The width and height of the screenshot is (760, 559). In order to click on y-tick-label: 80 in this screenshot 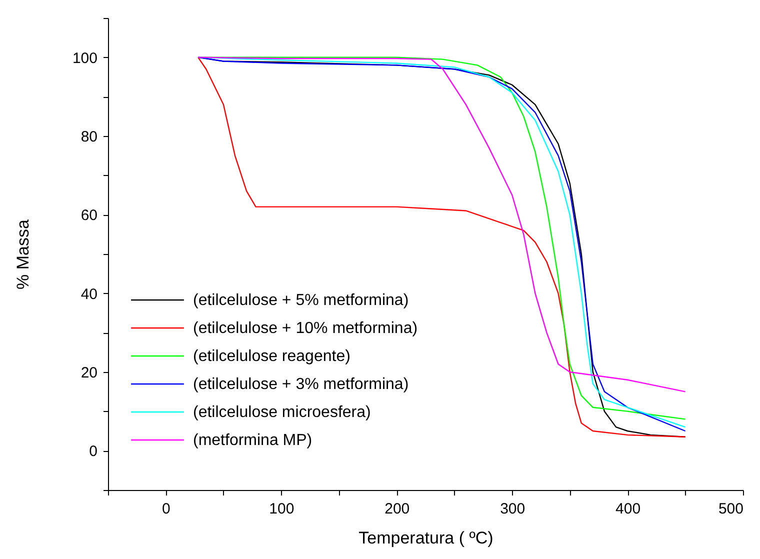, I will do `click(89, 137)`.